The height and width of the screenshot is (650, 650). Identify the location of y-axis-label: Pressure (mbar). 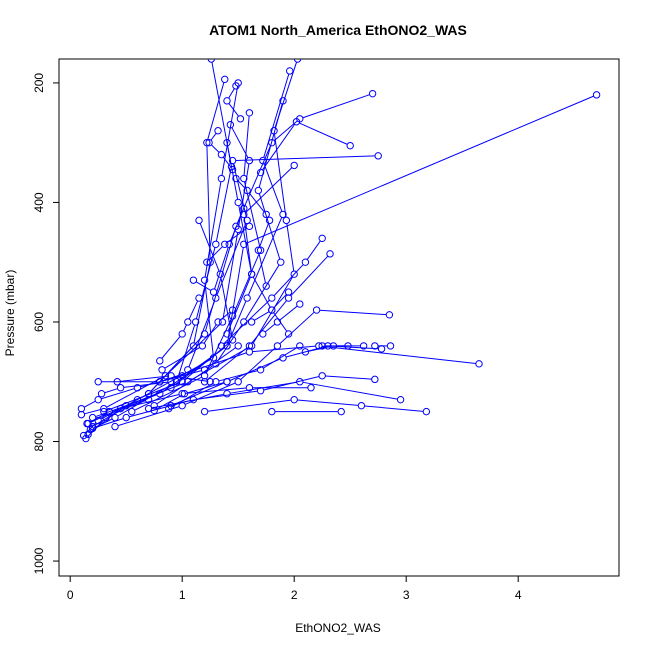
(10, 313).